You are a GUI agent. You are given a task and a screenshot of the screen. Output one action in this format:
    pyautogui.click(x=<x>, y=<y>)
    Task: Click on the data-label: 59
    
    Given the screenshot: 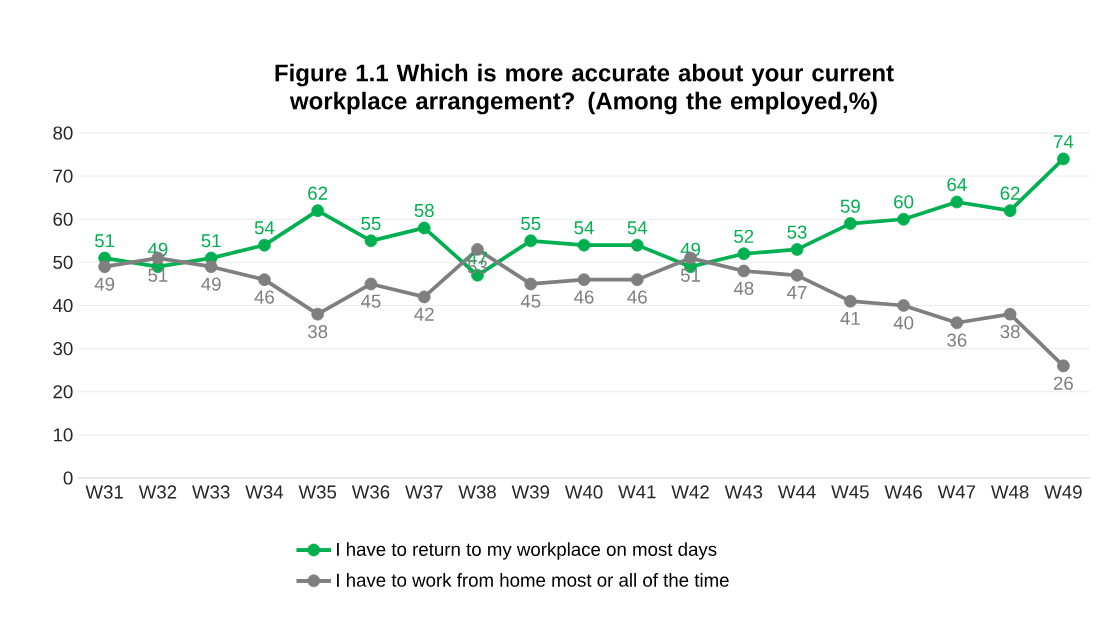 What is the action you would take?
    pyautogui.click(x=850, y=206)
    